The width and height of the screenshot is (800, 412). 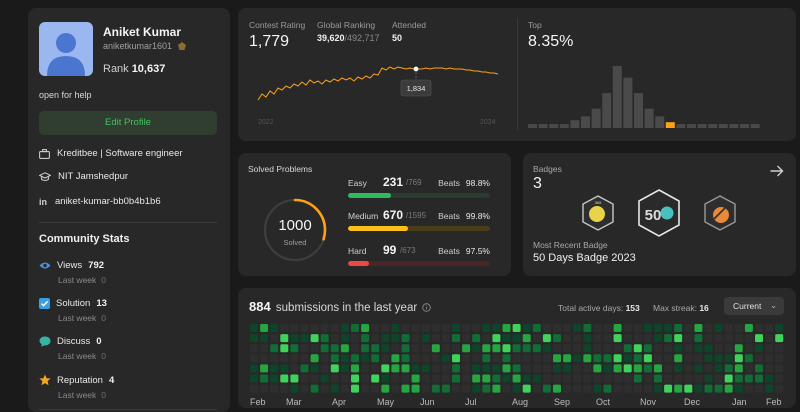 I want to click on submission-heatmap: Feb Mar Apr May Jun Jul Aug Sep Oct Nov Dec Jan Feb, so click(x=518, y=366).